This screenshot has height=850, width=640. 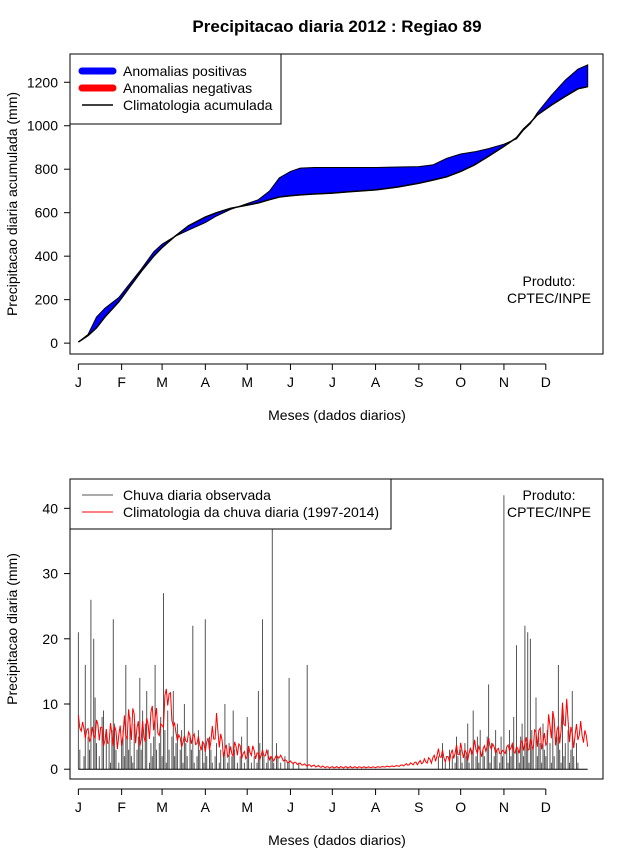 I want to click on y-tick-label: 200, so click(x=47, y=300).